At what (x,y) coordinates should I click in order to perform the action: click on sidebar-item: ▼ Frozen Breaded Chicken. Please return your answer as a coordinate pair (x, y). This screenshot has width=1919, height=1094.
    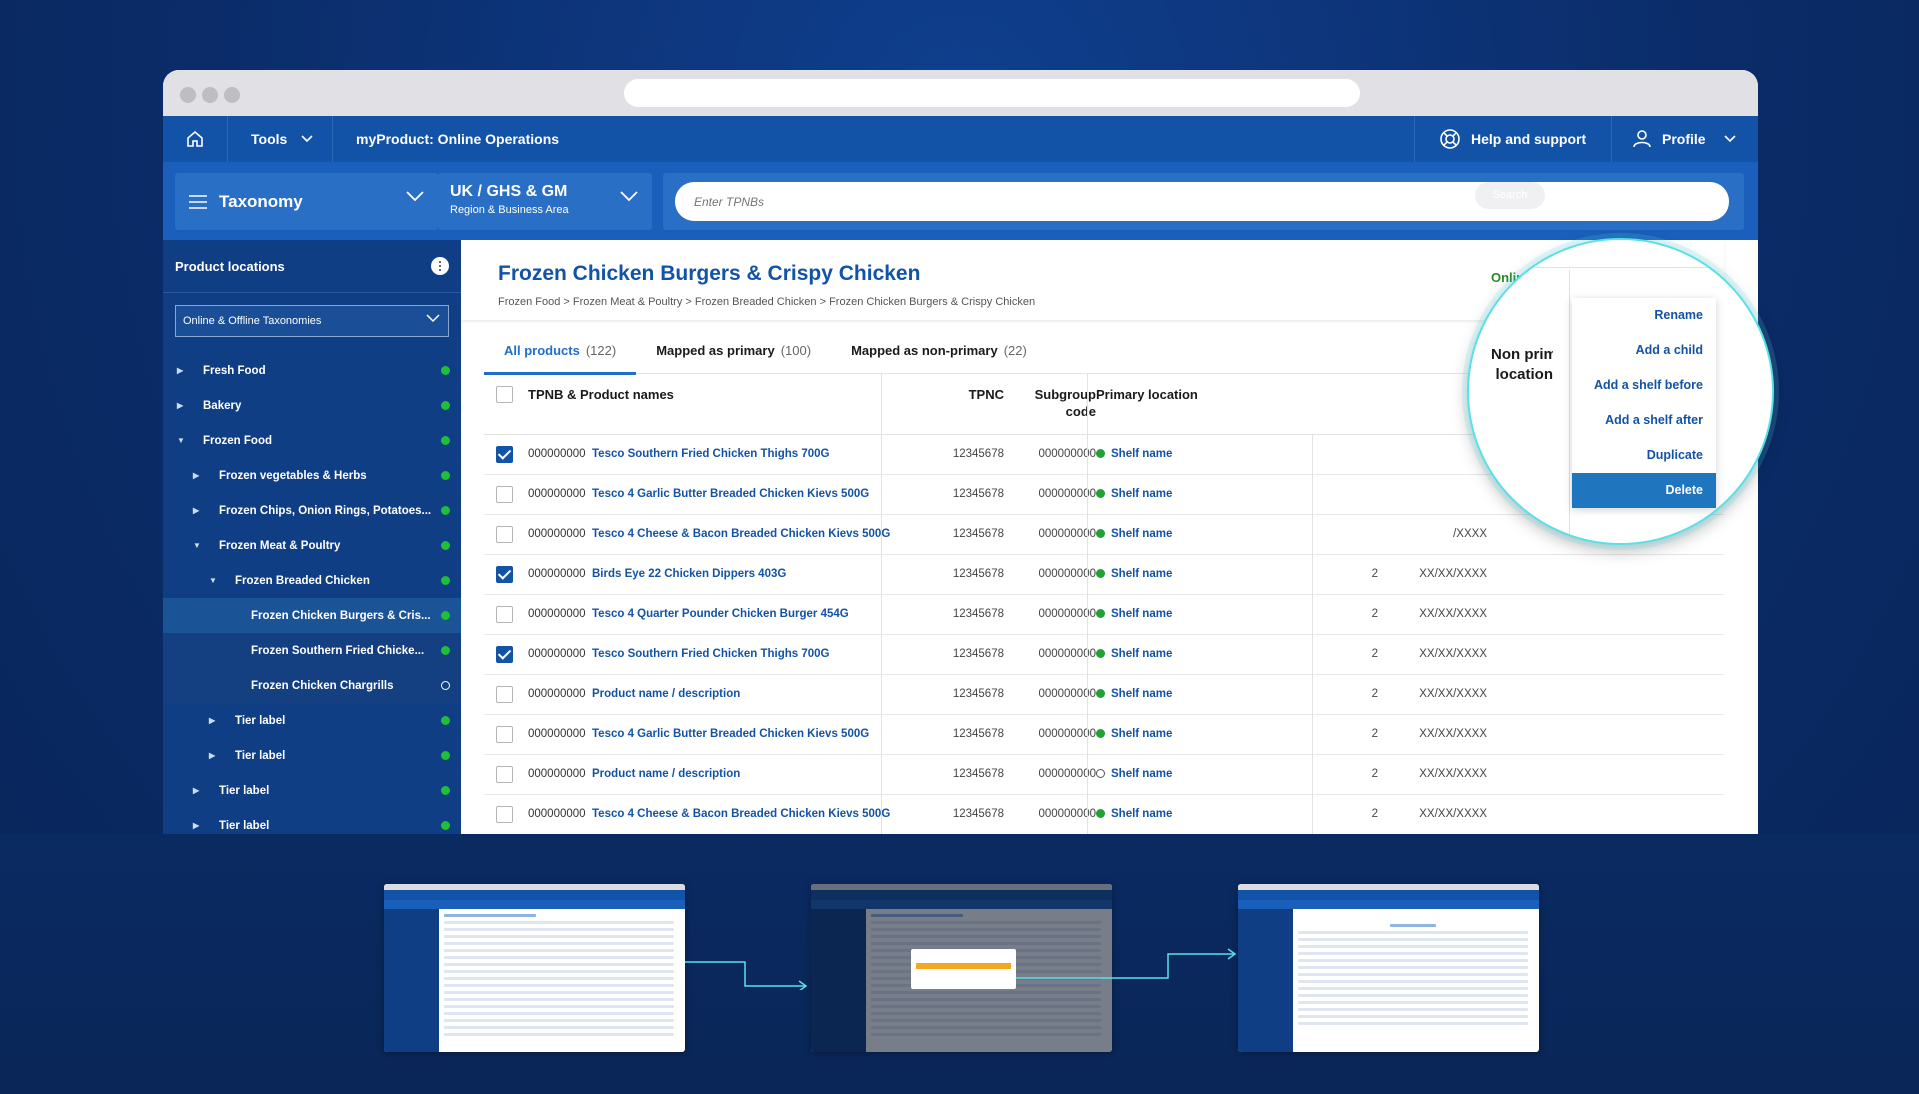
    Looking at the image, I should click on (312, 580).